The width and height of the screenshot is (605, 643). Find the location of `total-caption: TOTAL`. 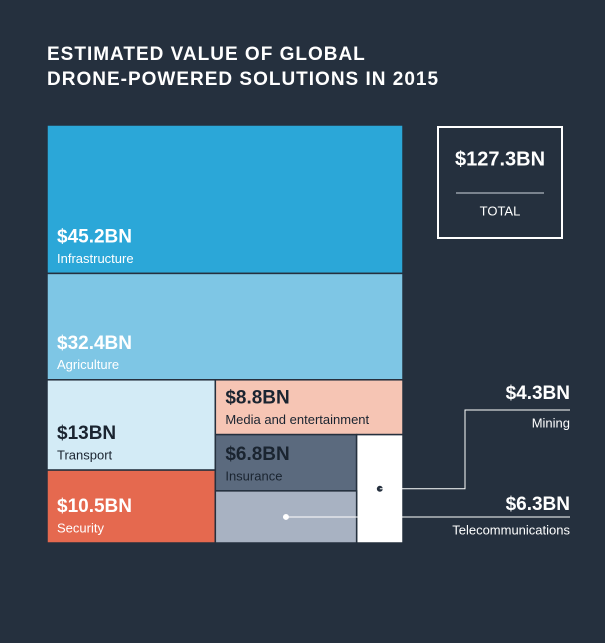

total-caption: TOTAL is located at coordinates (500, 210).